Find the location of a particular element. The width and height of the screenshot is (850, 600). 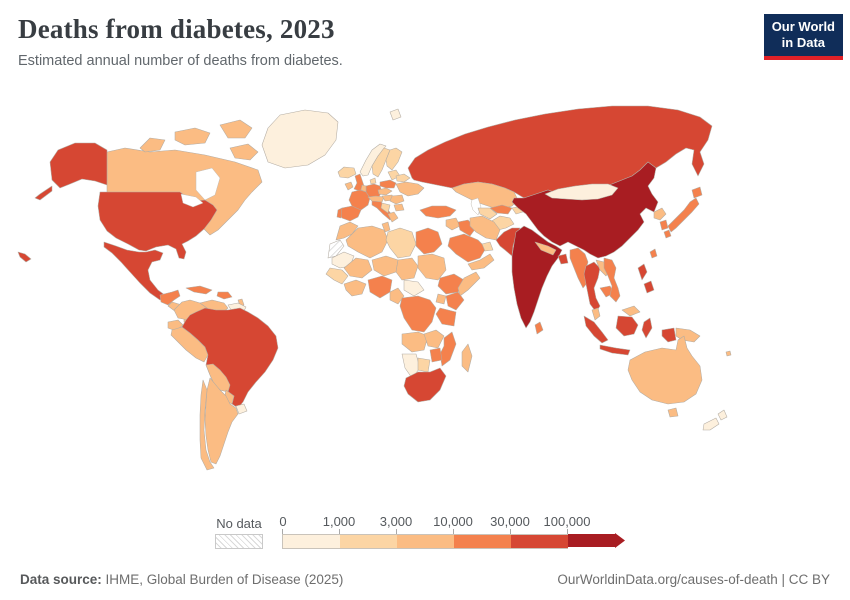

country-sri-lanka is located at coordinates (539, 328).